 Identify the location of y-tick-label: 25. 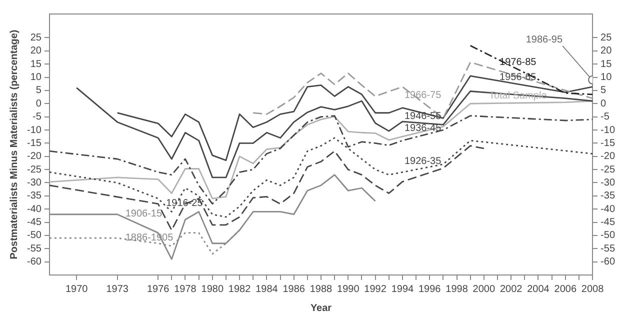
(36, 38).